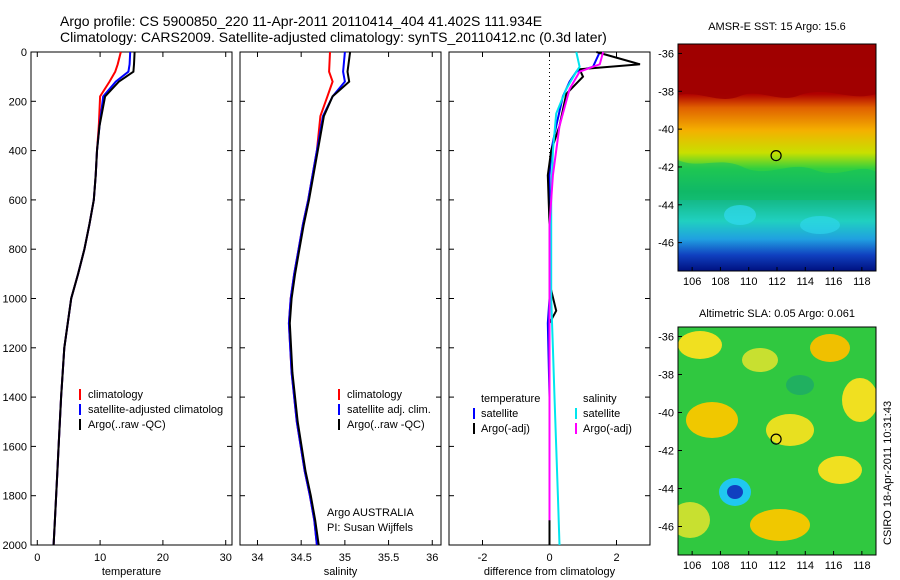 The image size is (900, 580). Describe the element at coordinates (15, 546) in the screenshot. I see `y-tick-label: 2000` at that location.